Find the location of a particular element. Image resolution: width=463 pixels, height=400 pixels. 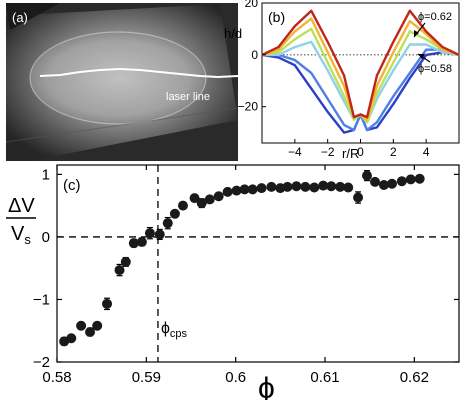

profile-x-tick-label: 4 is located at coordinates (426, 152).